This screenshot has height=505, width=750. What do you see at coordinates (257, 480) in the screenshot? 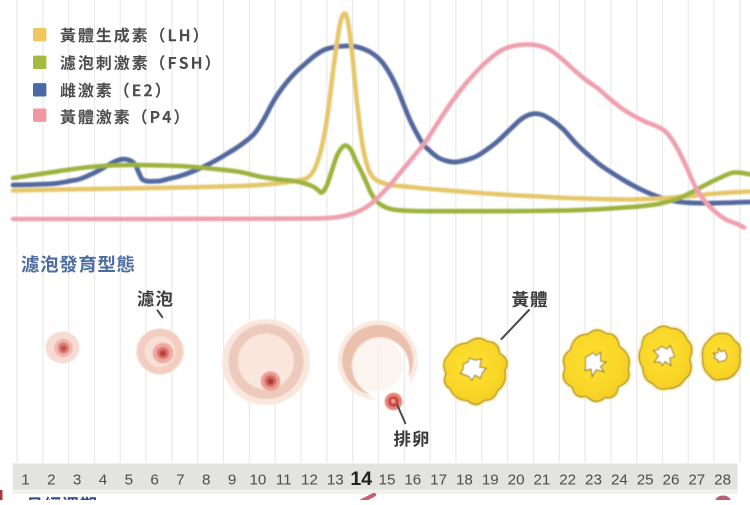
I see `svg-text: 10` at bounding box center [257, 480].